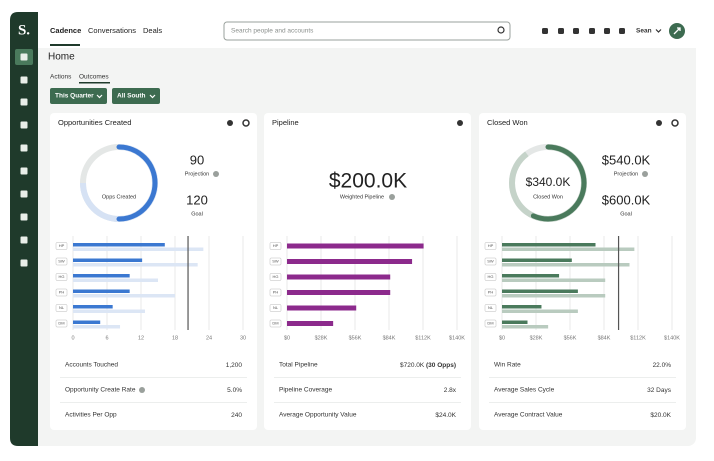 This screenshot has height=461, width=714. I want to click on user-caret, so click(658, 31).